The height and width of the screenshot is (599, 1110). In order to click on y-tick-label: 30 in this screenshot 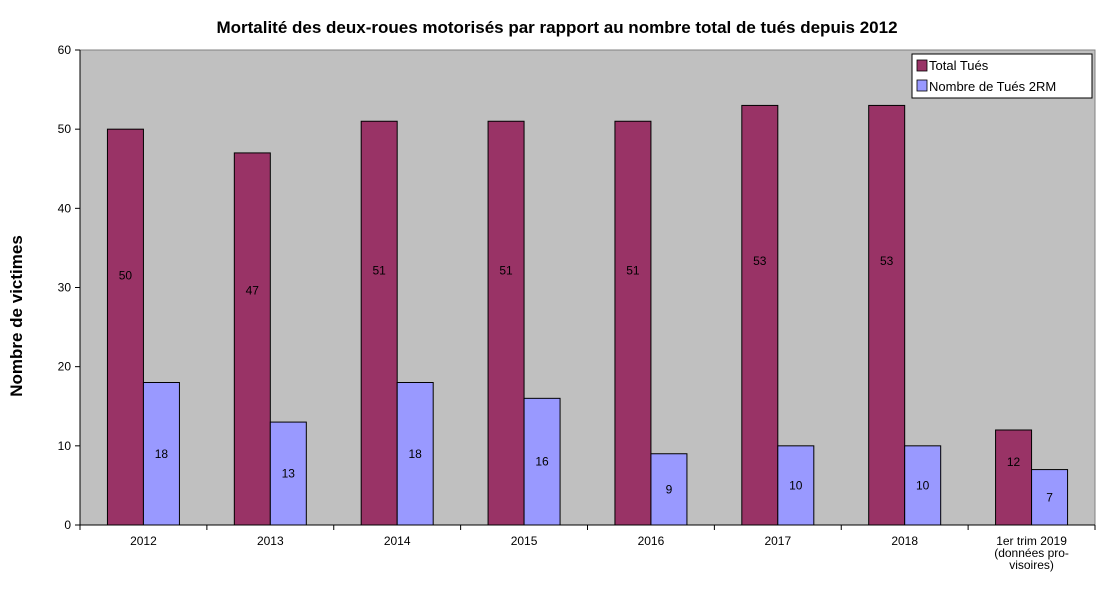, I will do `click(65, 288)`.